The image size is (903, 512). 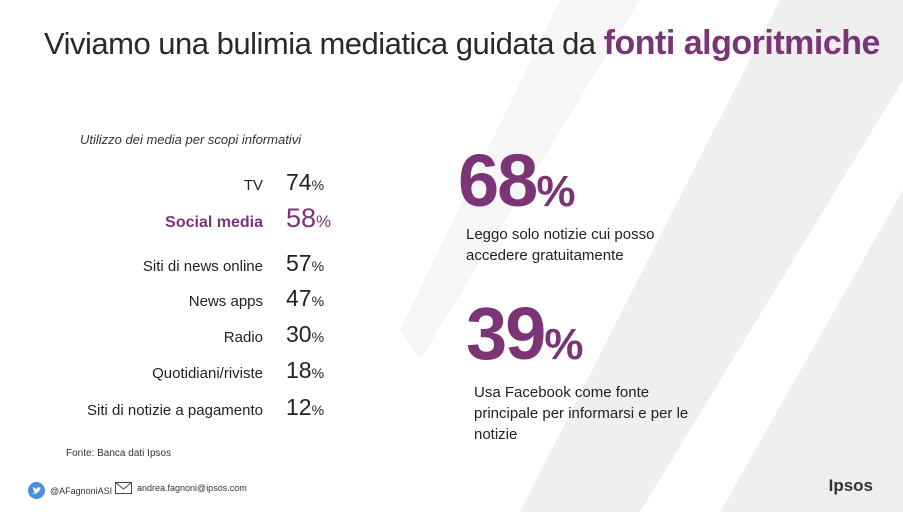 What do you see at coordinates (175, 410) in the screenshot?
I see `media-label: Siti di notizie a pagamento` at bounding box center [175, 410].